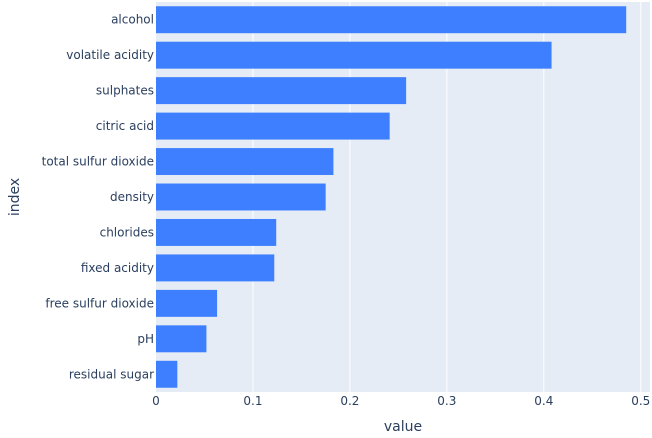  Describe the element at coordinates (252, 401) in the screenshot. I see `x-tick-label: 0.1` at that location.